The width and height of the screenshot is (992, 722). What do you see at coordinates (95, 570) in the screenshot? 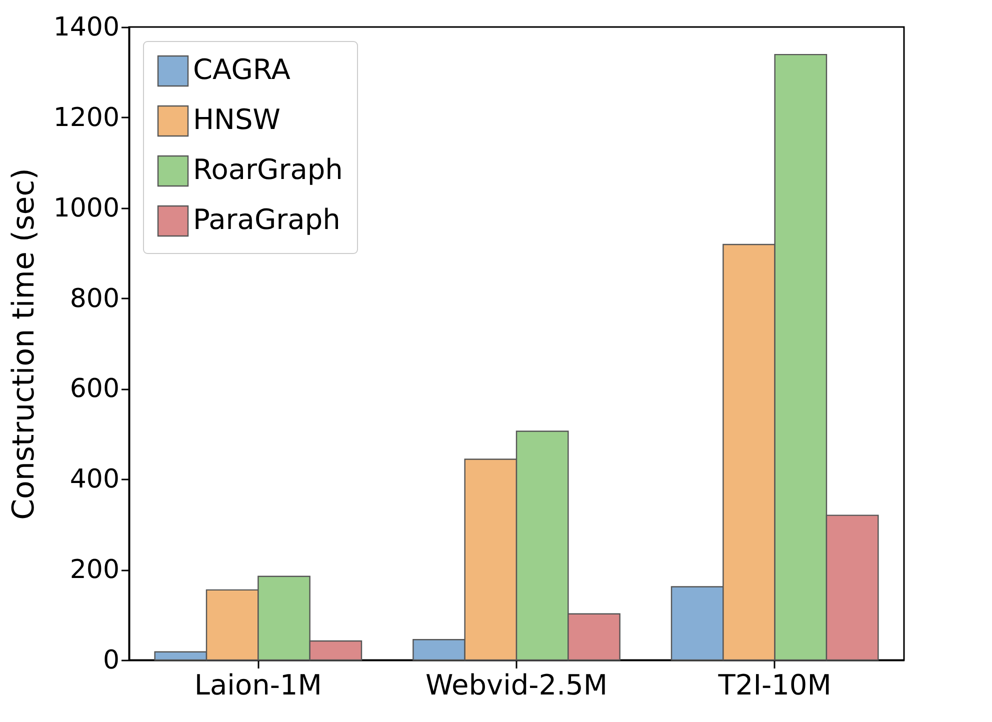
I see `y-tick-label: 200` at bounding box center [95, 570].